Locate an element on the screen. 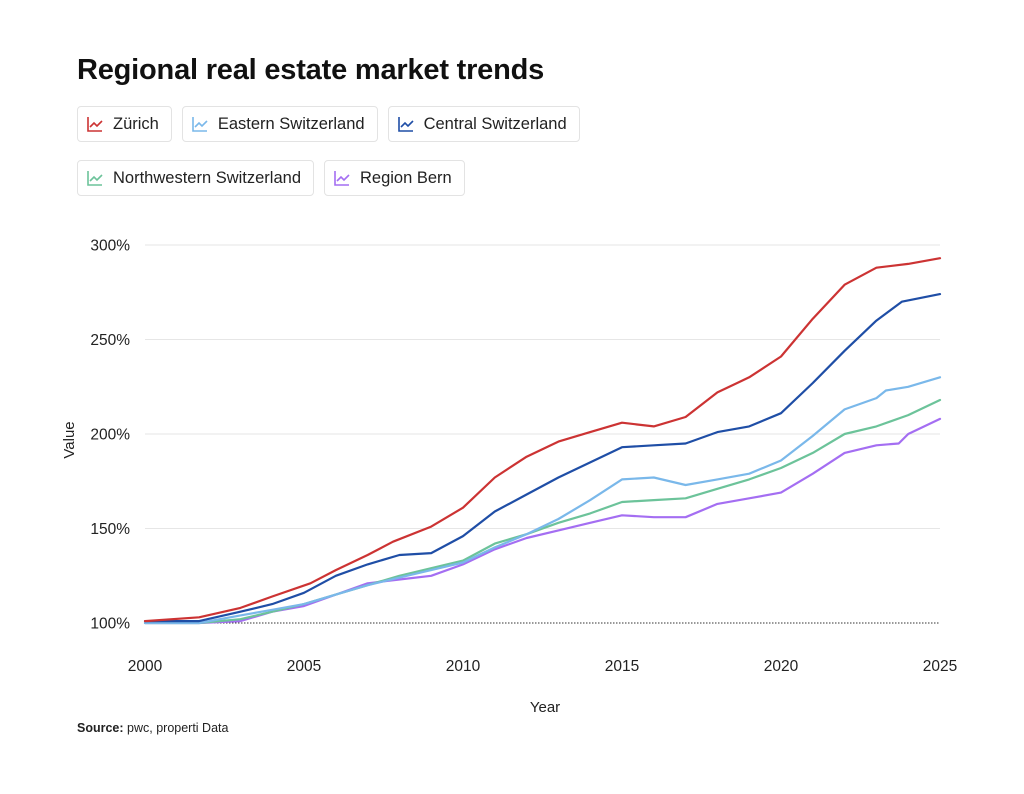 The image size is (1024, 794). legend-item-central-switzerland: Central Switzerland is located at coordinates (483, 124).